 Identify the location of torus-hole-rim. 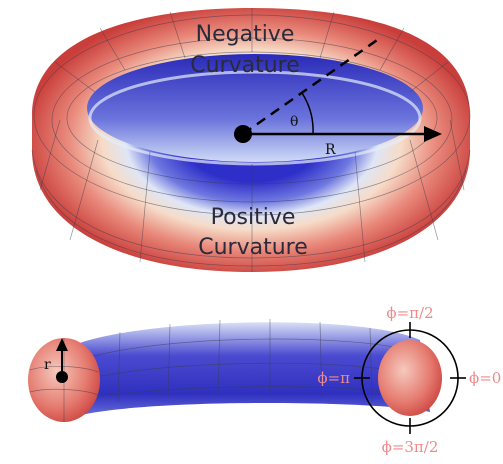
(255, 118).